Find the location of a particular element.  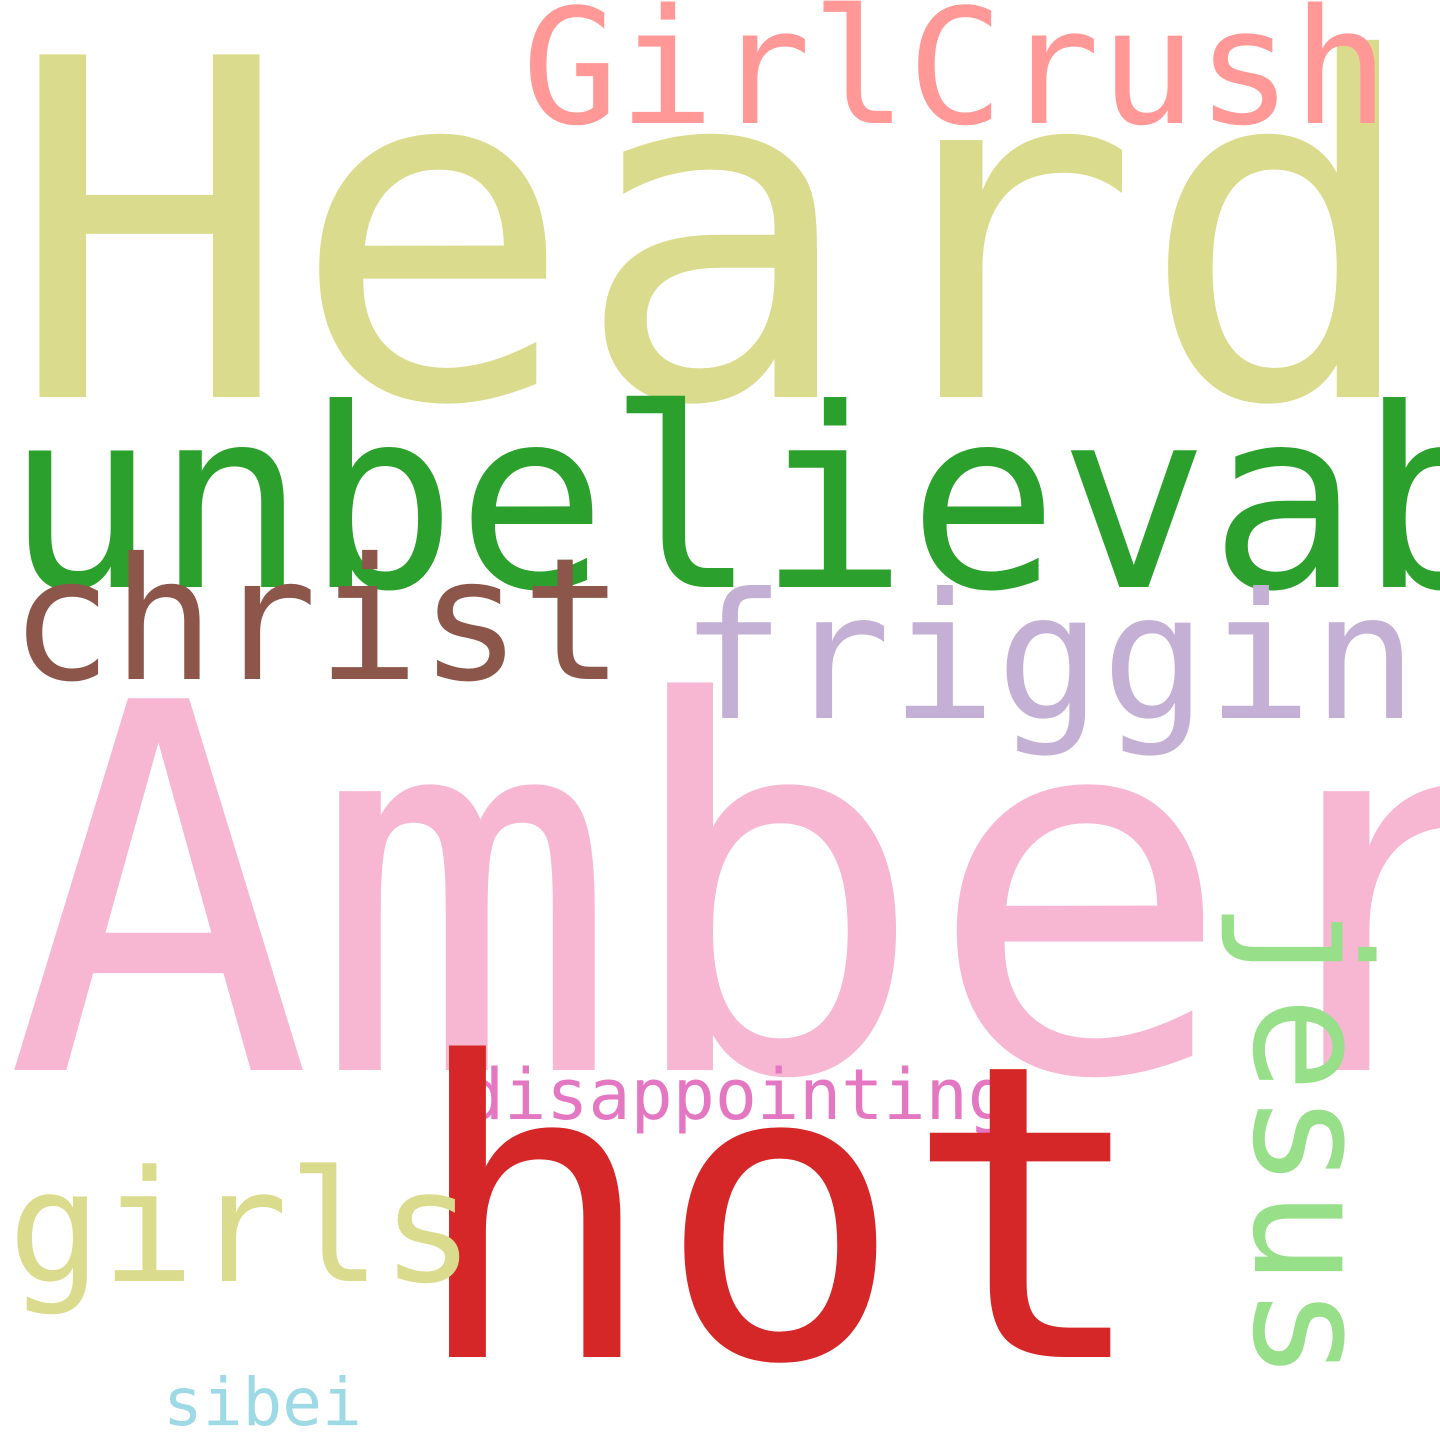

word-christ: christ is located at coordinates (317, 621).